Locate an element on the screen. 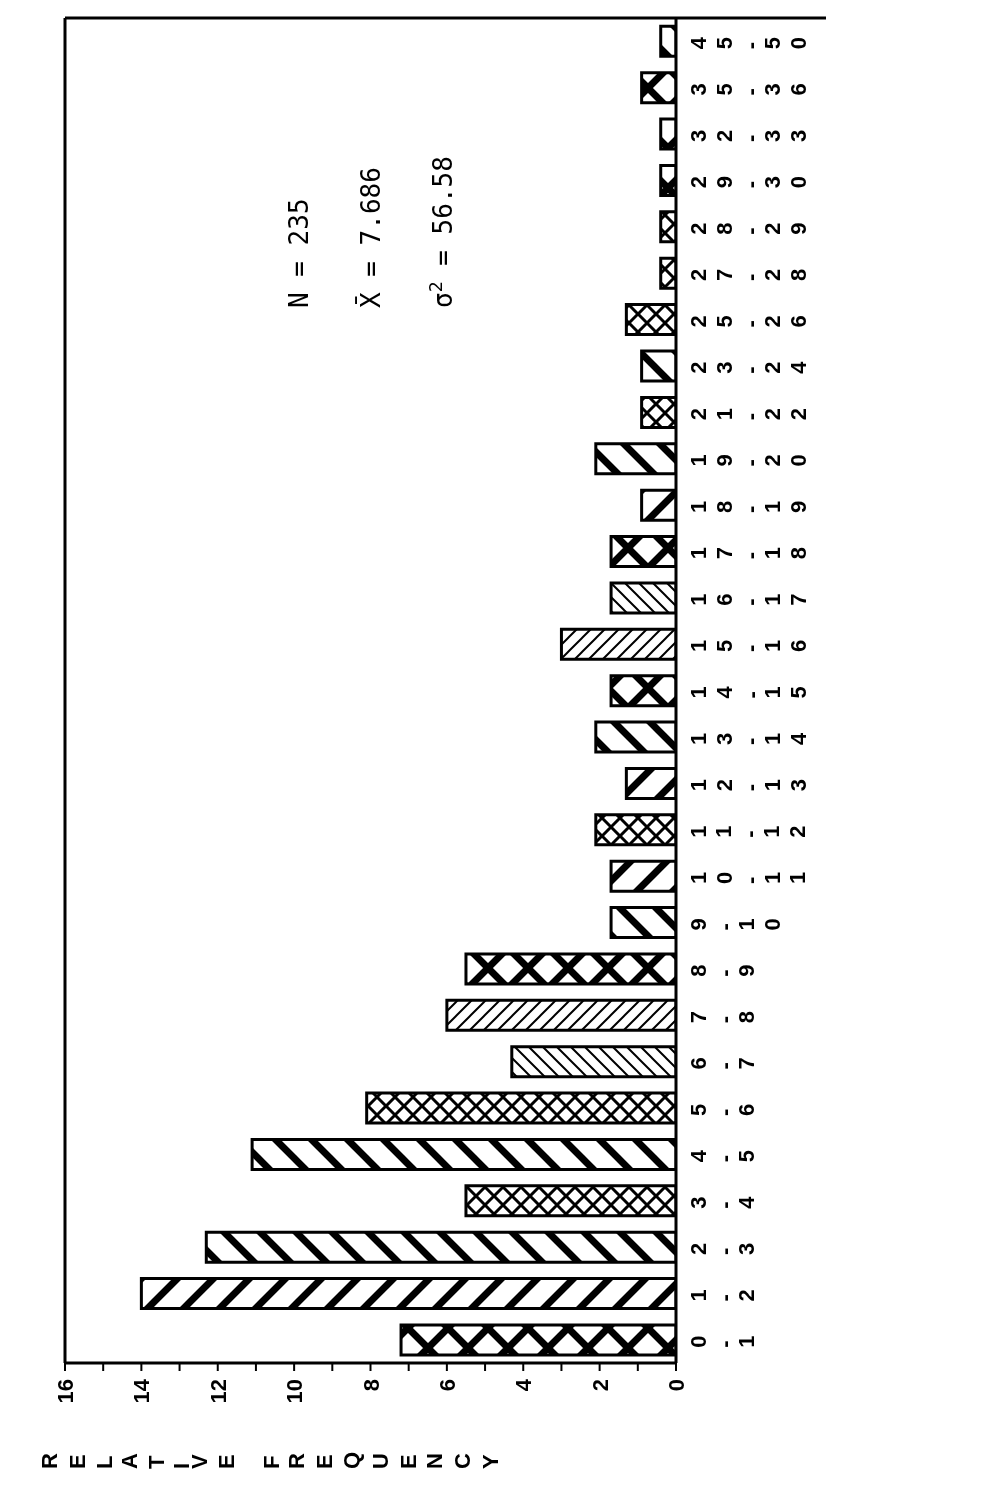 This screenshot has width=991, height=1491. y-tick-label: 21-22 is located at coordinates (749, 407).